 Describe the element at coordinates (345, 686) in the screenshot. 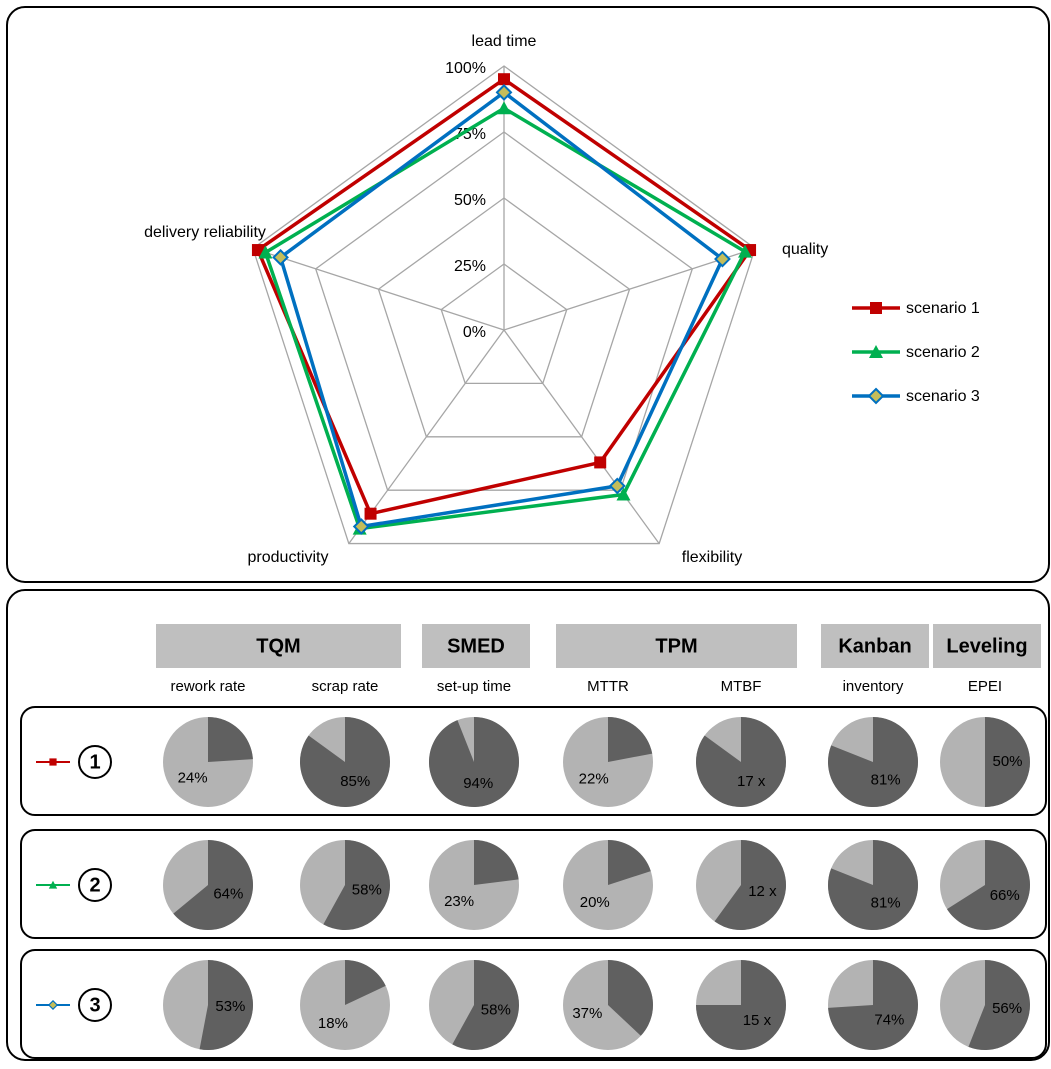

I see `metric-label: scrap rate` at that location.